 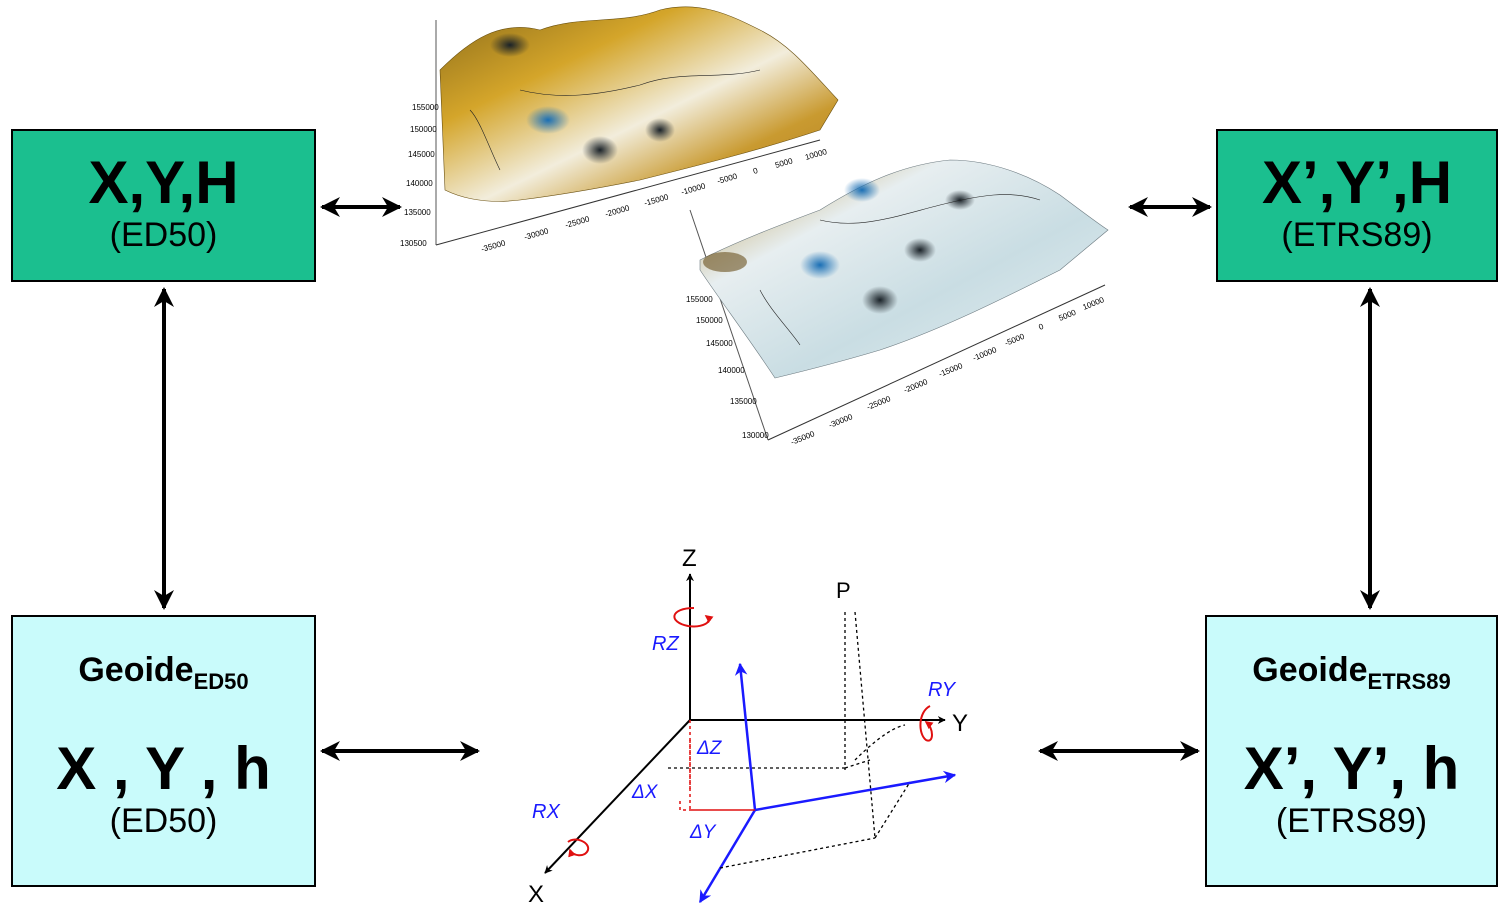 What do you see at coordinates (689, 558) in the screenshot?
I see `label-z: Z` at bounding box center [689, 558].